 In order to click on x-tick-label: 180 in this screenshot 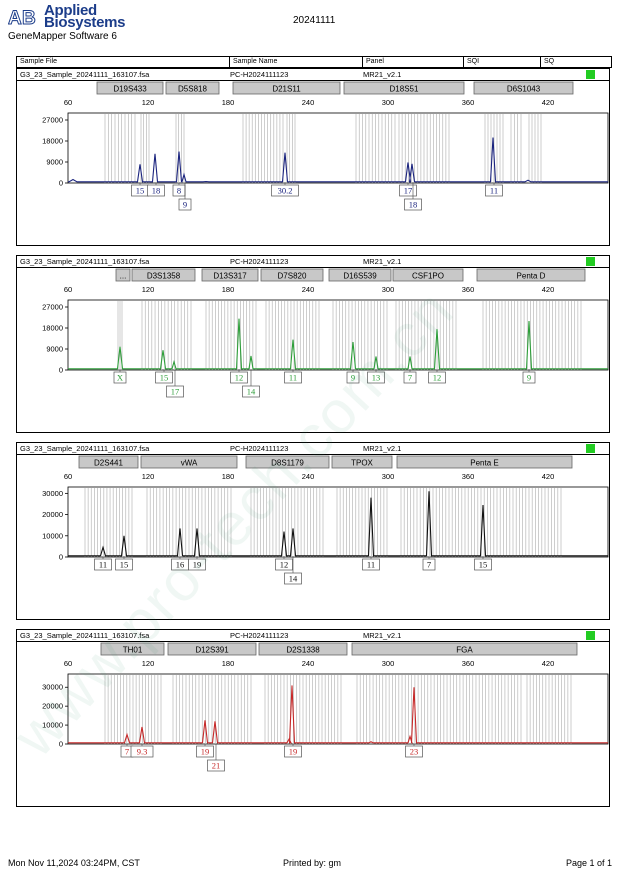, I will do `click(228, 102)`.